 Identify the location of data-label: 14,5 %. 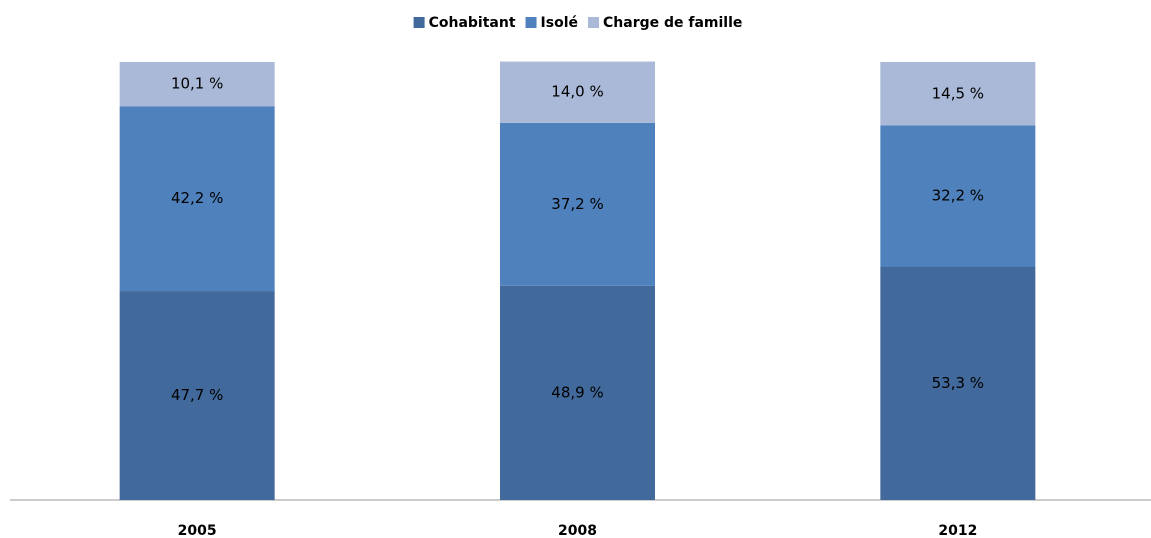
(958, 93).